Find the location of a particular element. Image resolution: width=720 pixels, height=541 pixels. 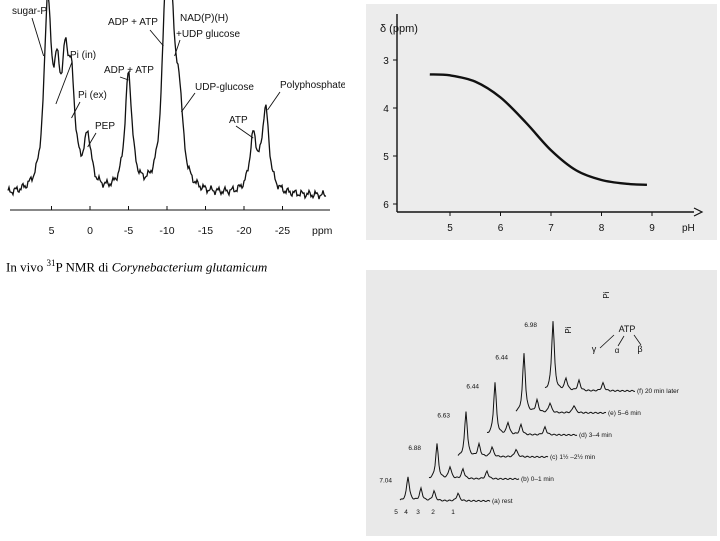

ph-x-axis-label: pH is located at coordinates (688, 228).